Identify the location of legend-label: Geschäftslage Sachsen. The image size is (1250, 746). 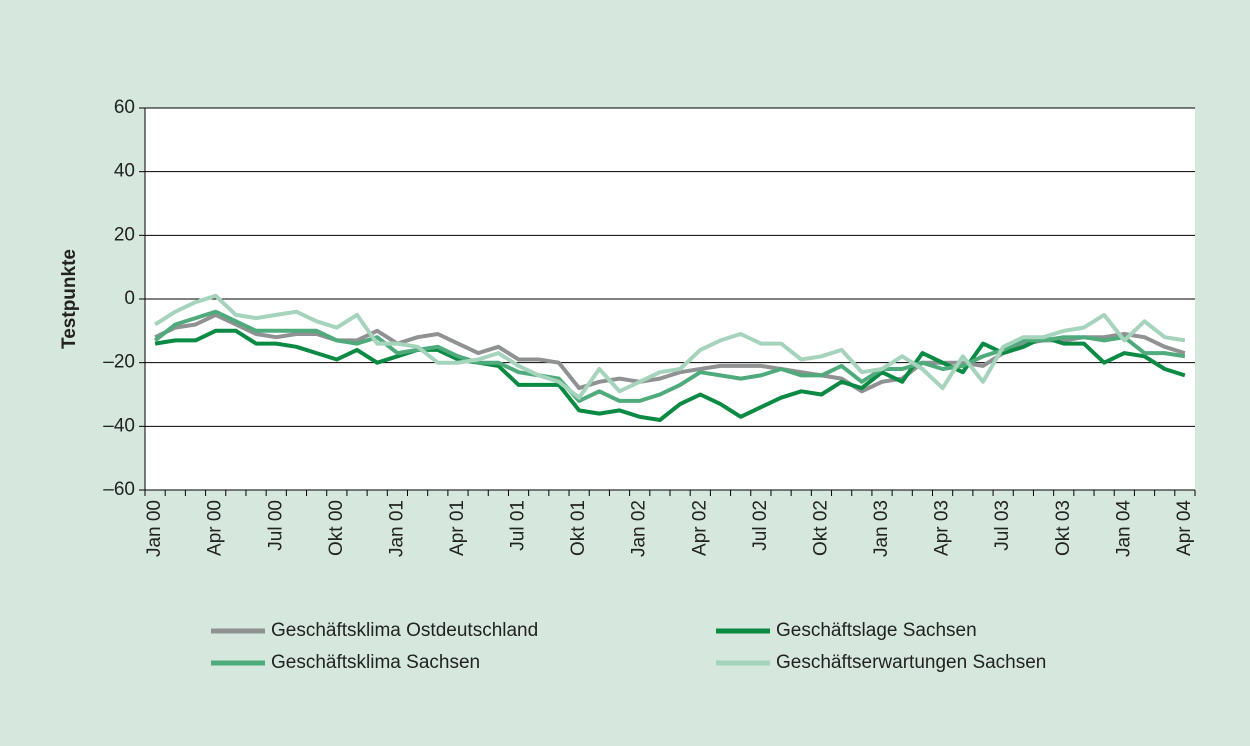
(876, 630).